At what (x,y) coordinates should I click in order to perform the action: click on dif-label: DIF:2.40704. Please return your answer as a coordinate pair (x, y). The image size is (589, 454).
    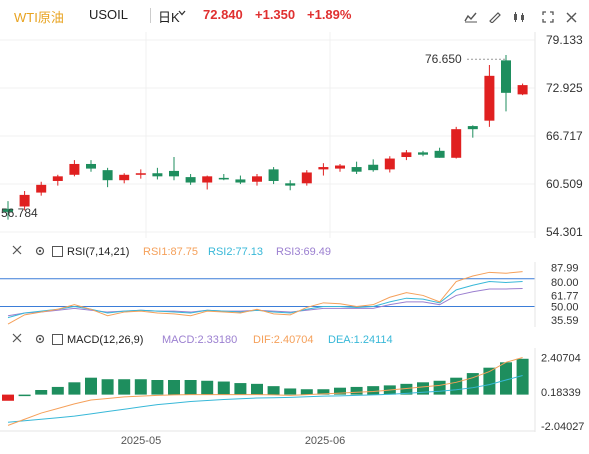
    Looking at the image, I should click on (283, 340).